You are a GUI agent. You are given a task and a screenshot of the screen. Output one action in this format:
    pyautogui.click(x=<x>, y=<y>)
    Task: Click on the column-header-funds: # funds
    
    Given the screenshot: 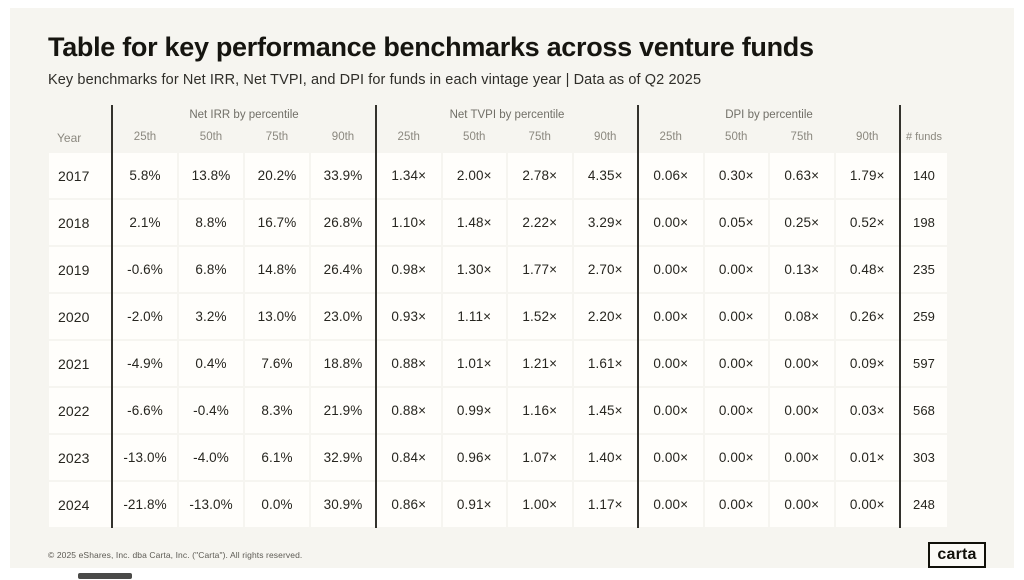 What is the action you would take?
    pyautogui.click(x=924, y=137)
    